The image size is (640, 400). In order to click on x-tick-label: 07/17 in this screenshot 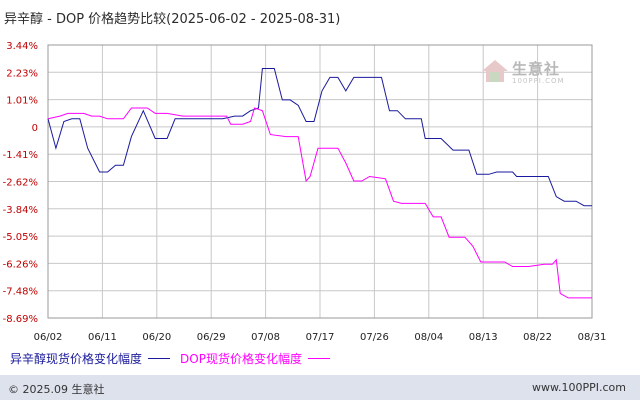, I will do `click(320, 337)`.